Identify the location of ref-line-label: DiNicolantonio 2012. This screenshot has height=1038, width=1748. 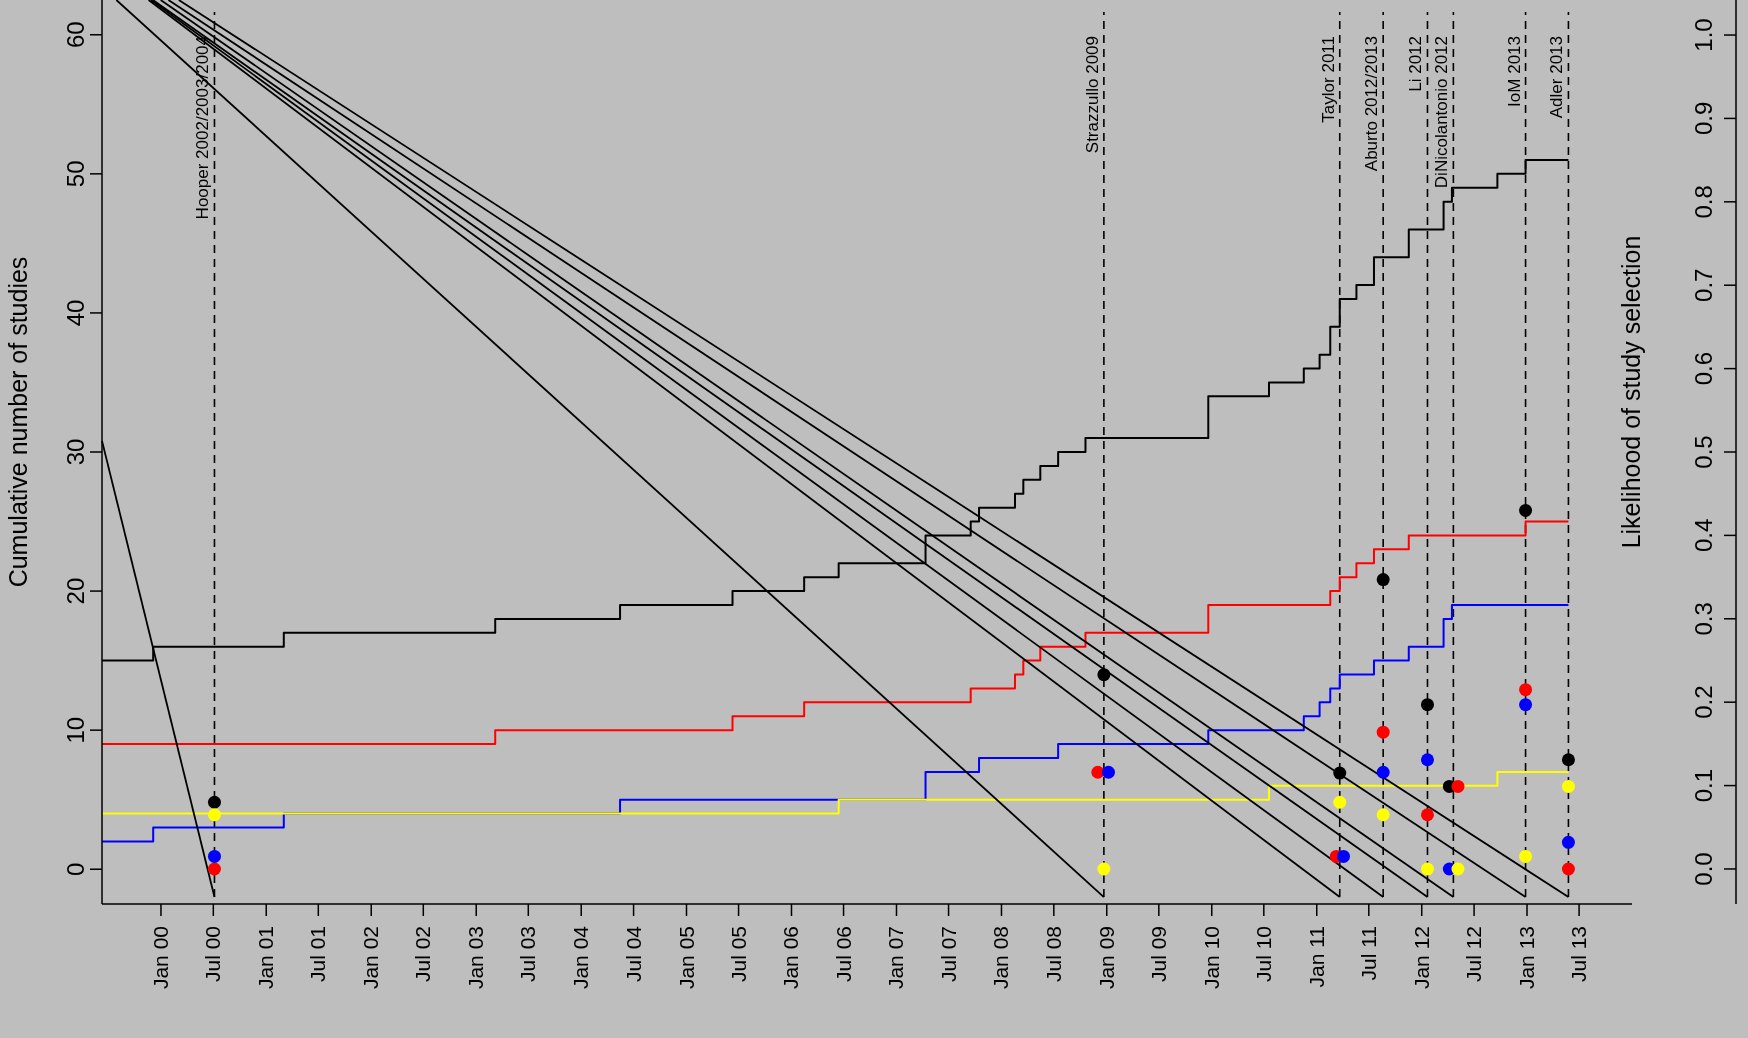
(1442, 112).